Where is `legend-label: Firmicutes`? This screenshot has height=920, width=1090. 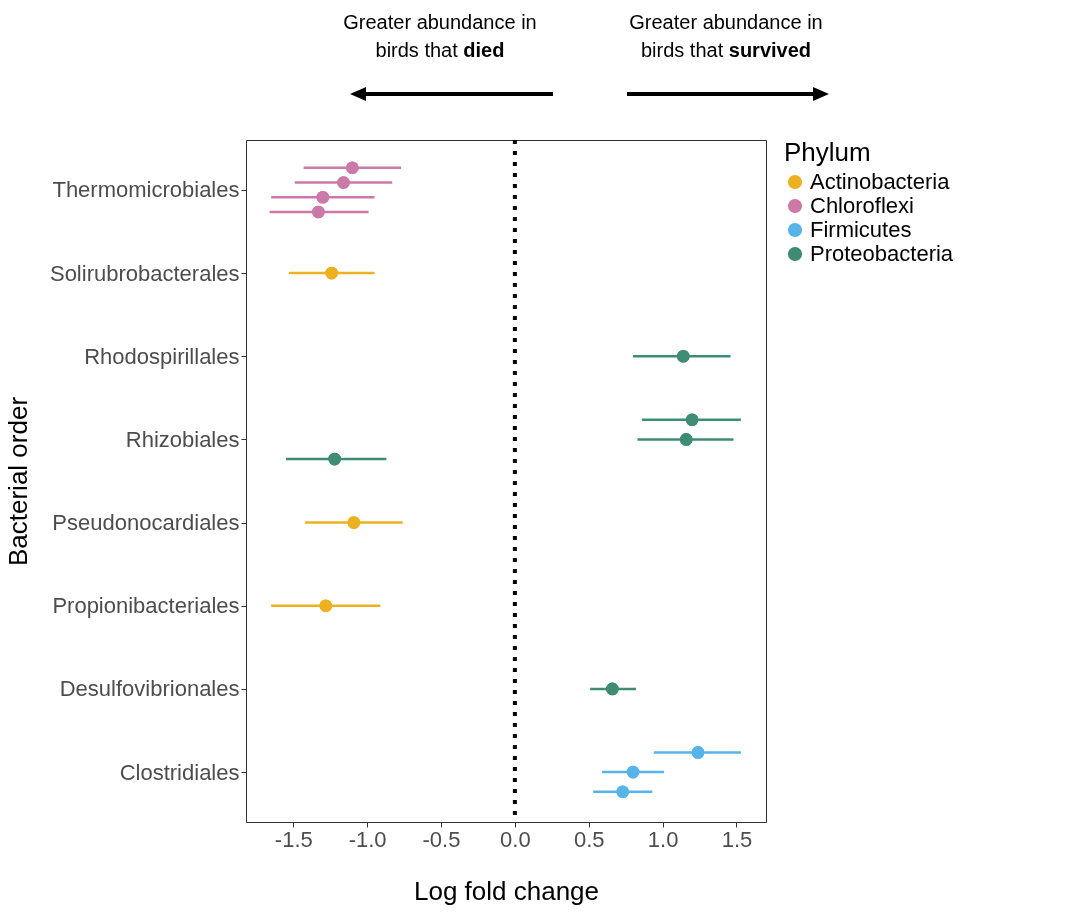 legend-label: Firmicutes is located at coordinates (861, 229).